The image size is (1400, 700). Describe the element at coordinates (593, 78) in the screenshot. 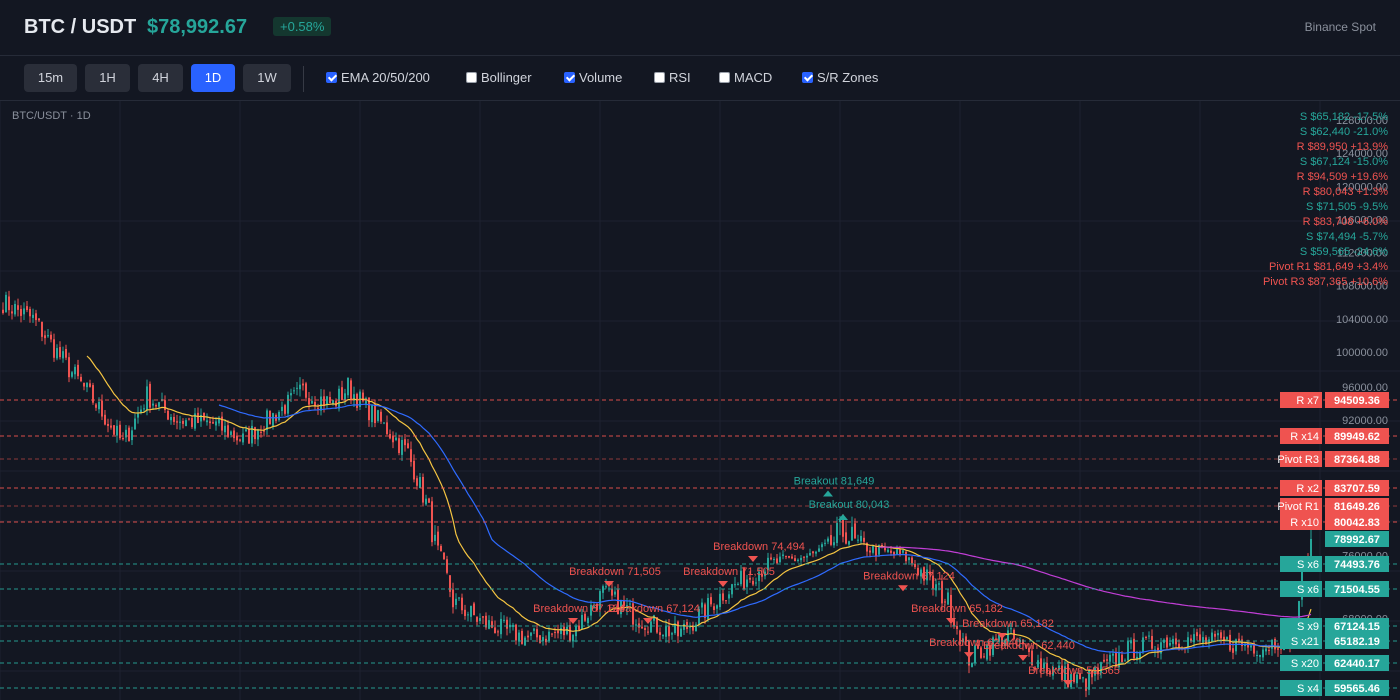

I see `volume-toggle: Volume` at that location.